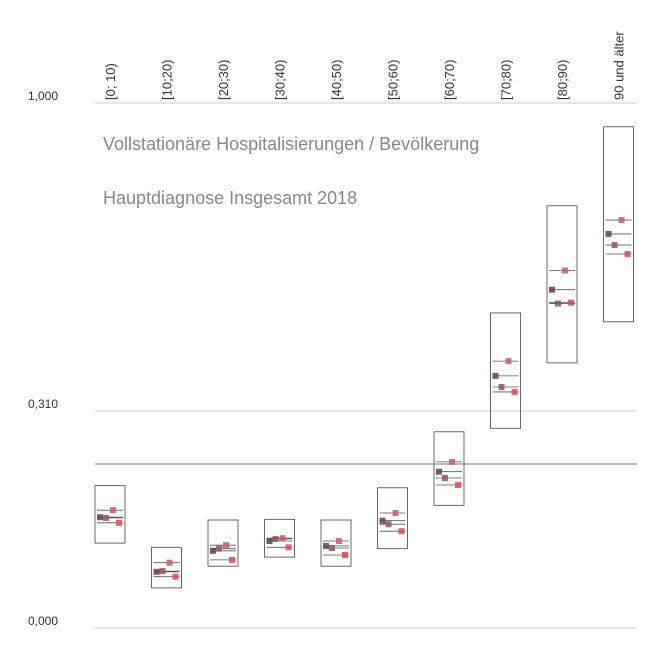  What do you see at coordinates (449, 80) in the screenshot?
I see `x-tick-label: [60;70)` at bounding box center [449, 80].